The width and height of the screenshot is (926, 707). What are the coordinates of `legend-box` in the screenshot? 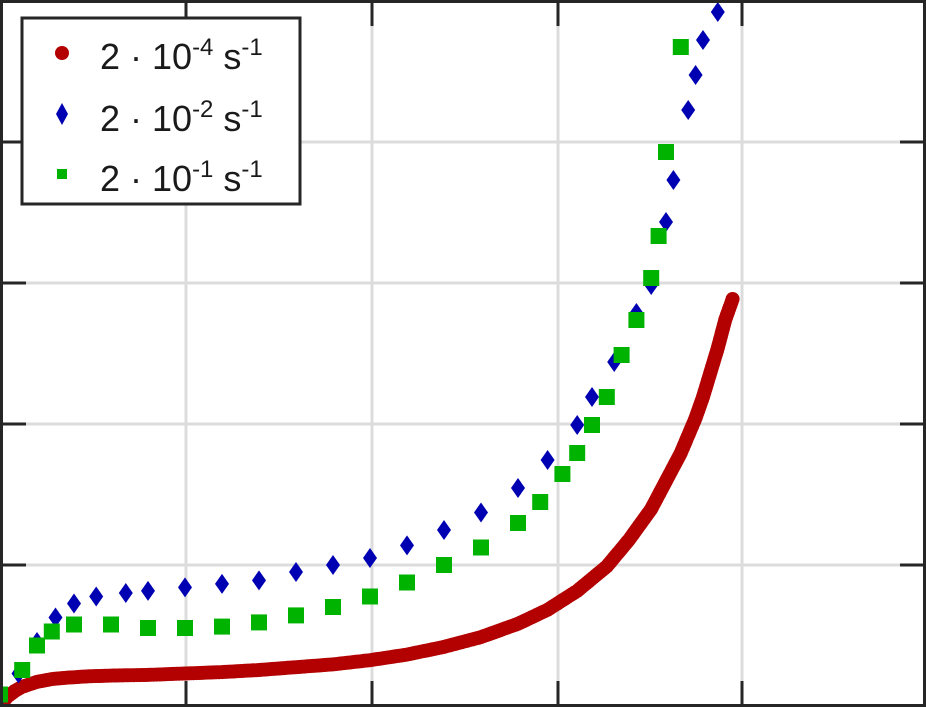 It's located at (161, 111).